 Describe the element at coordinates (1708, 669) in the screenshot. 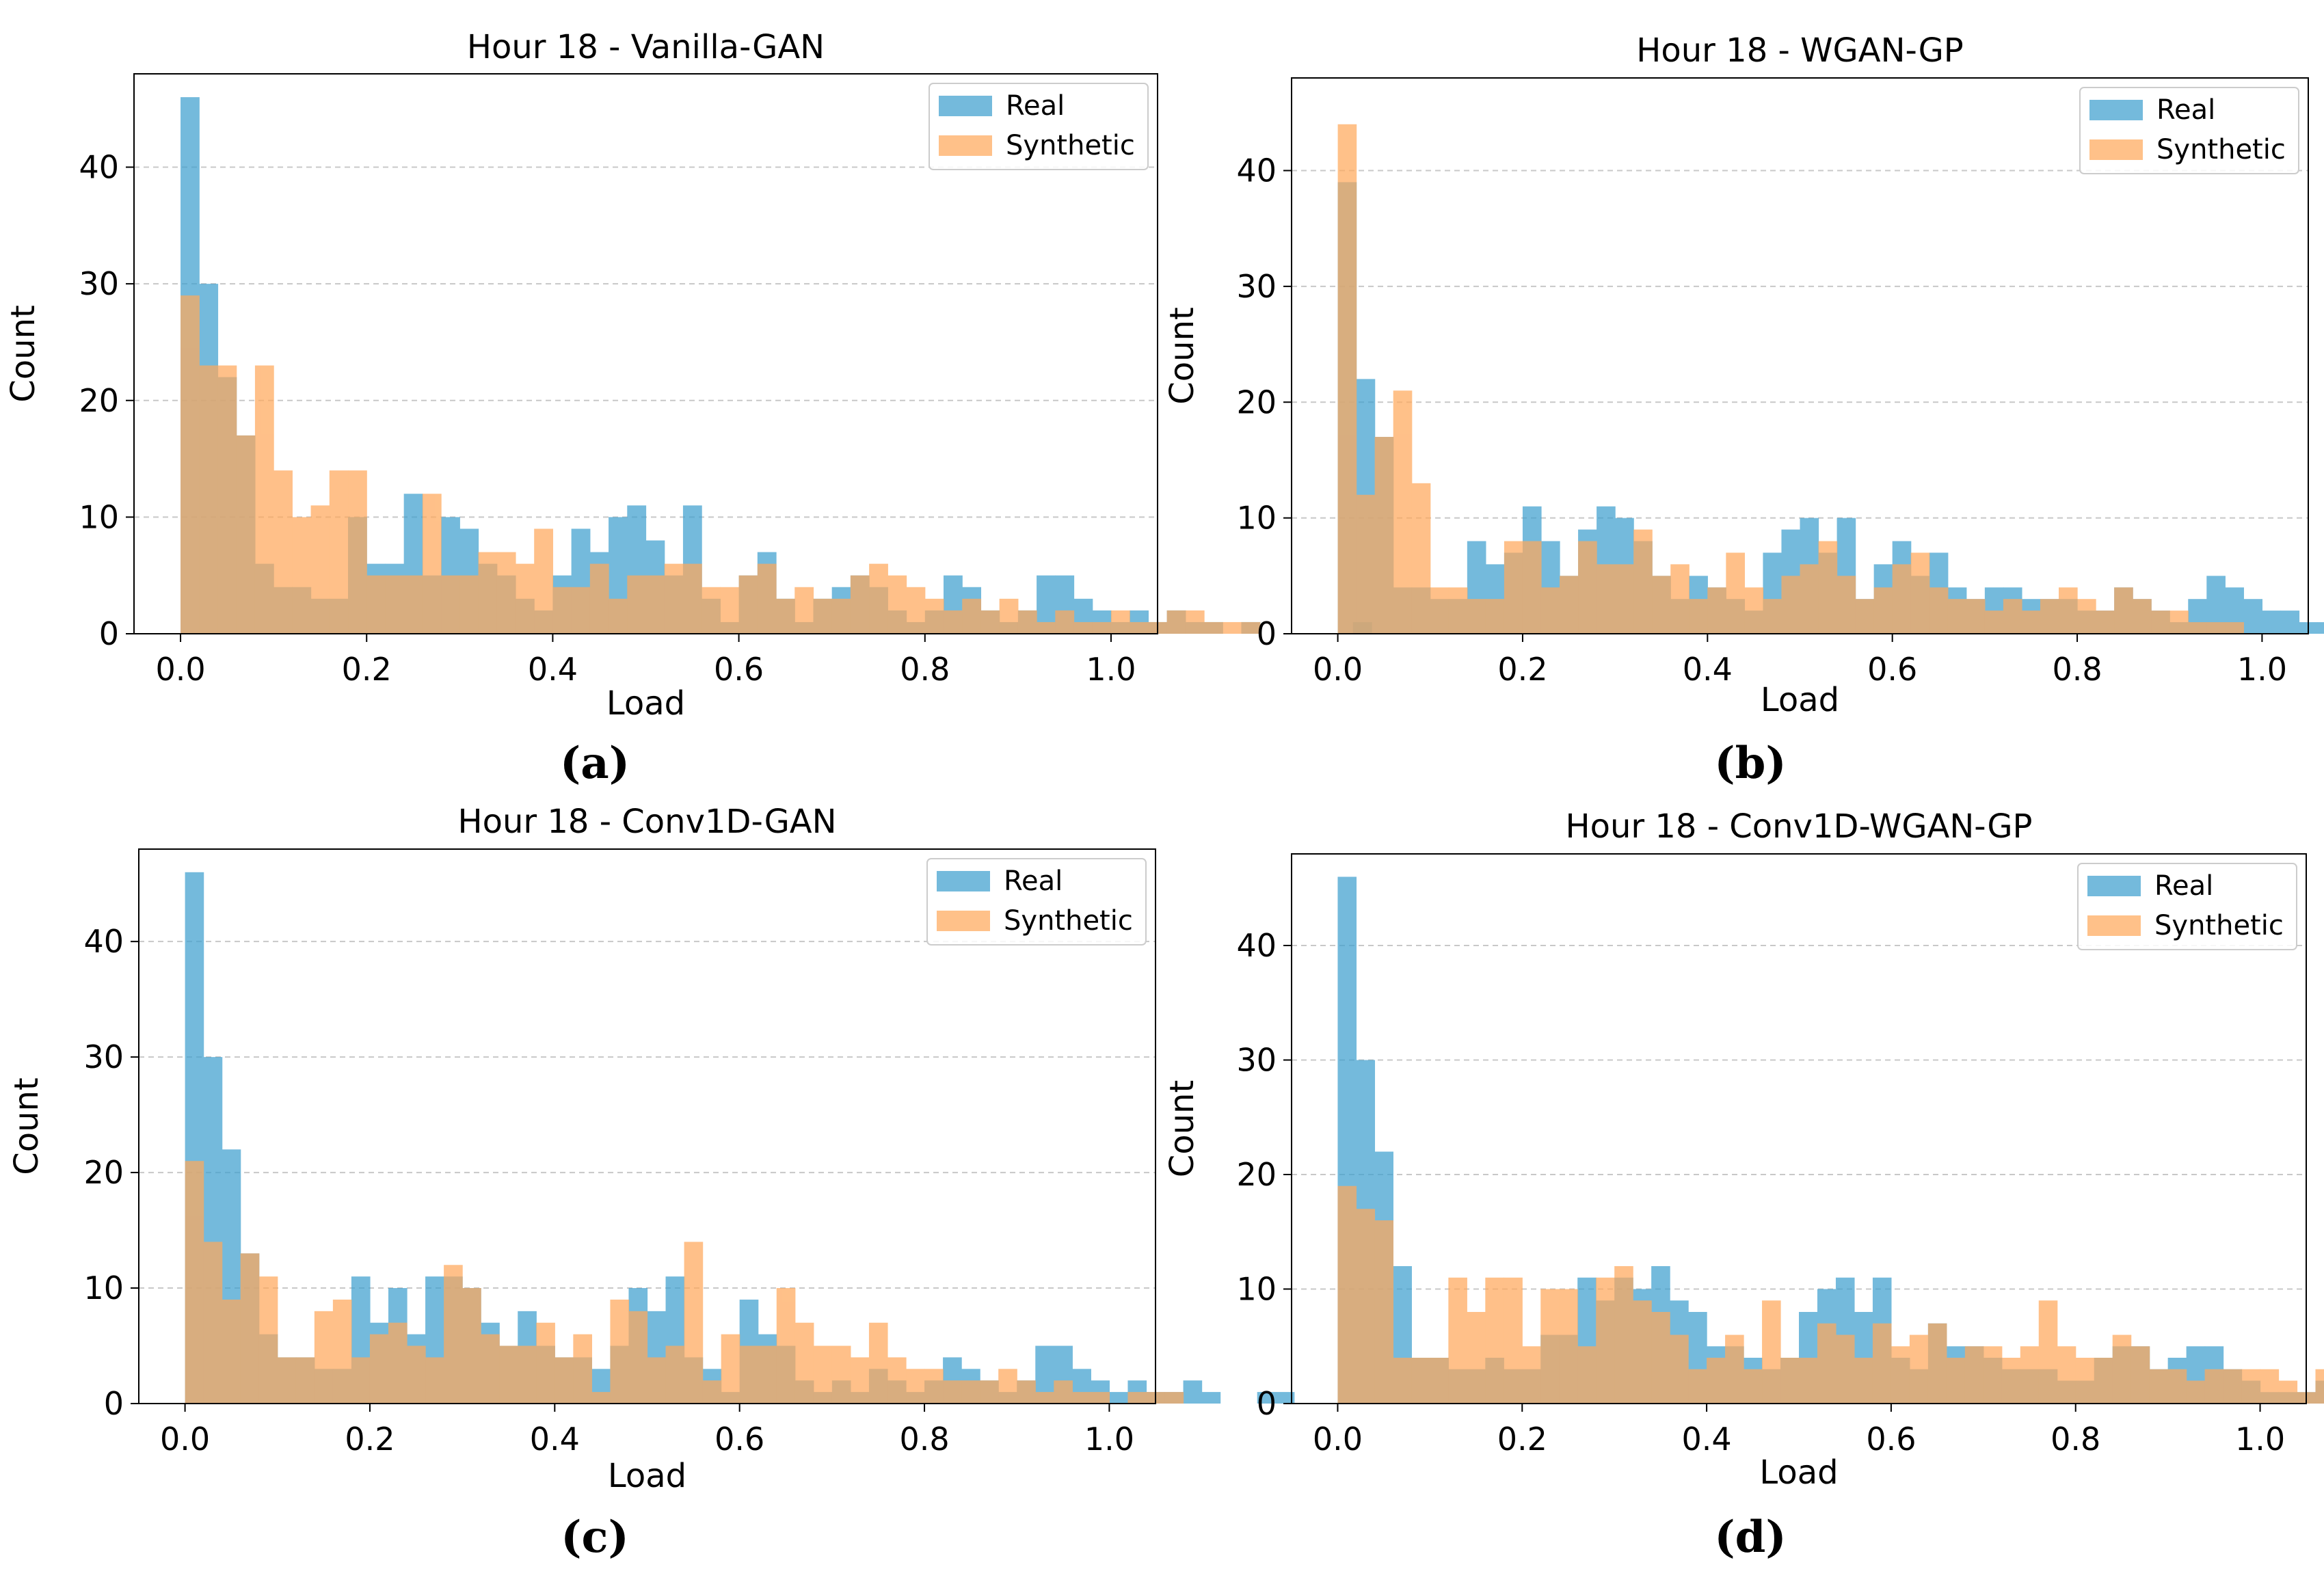

I see `x-tick-label: 0.4` at that location.